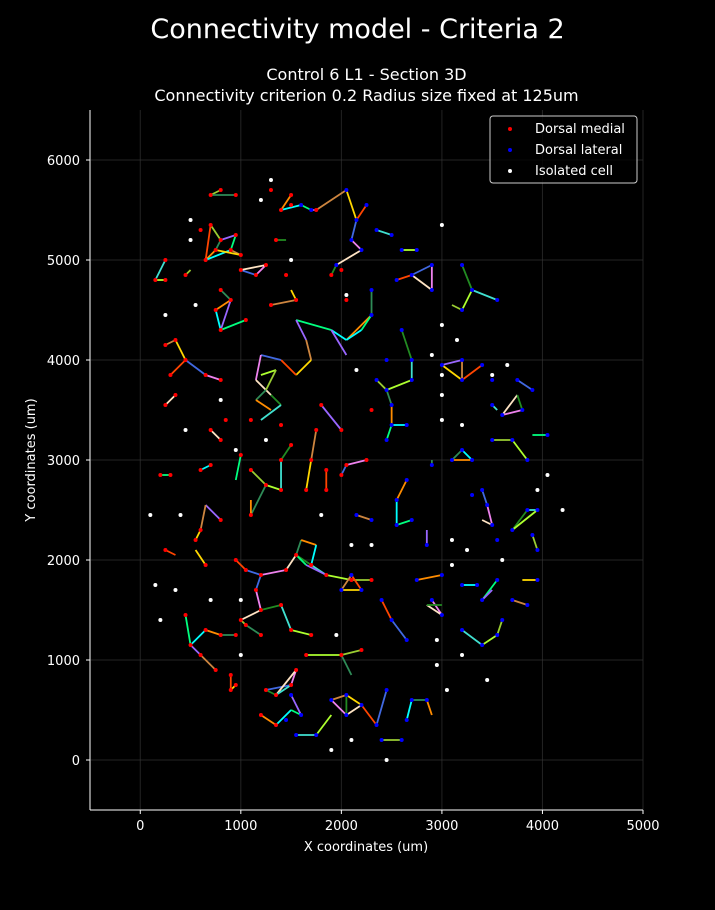 This screenshot has height=910, width=715. I want to click on x-tick-label: 4000, so click(542, 826).